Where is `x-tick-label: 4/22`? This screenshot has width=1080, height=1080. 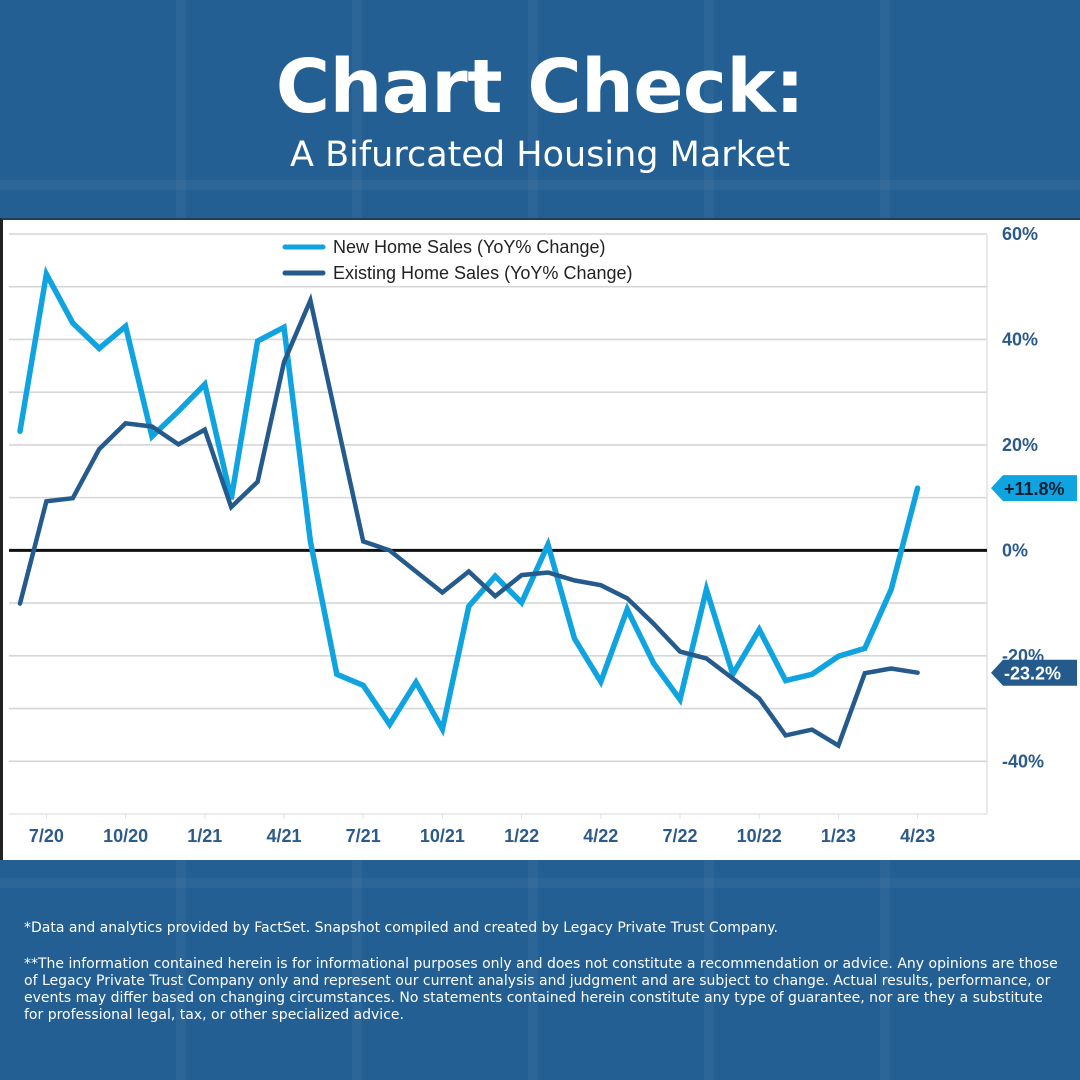
x-tick-label: 4/22 is located at coordinates (600, 836).